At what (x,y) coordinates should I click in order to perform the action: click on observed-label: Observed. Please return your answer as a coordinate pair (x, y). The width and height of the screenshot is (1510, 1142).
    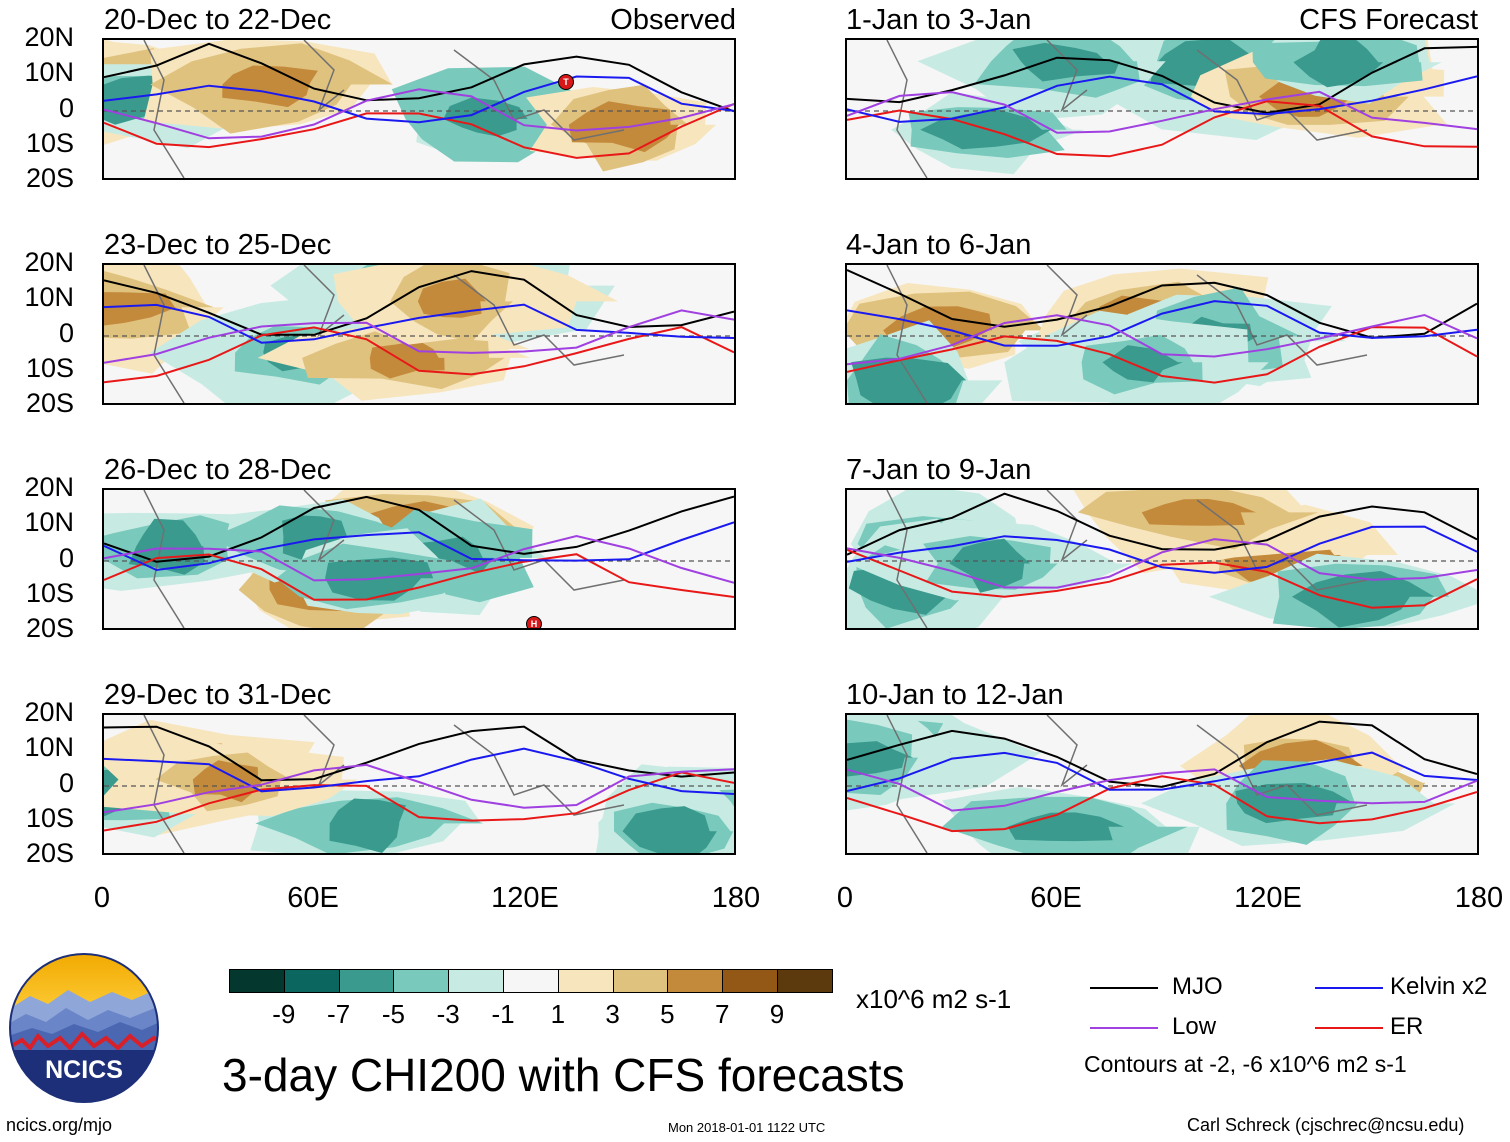
    Looking at the image, I should click on (673, 20).